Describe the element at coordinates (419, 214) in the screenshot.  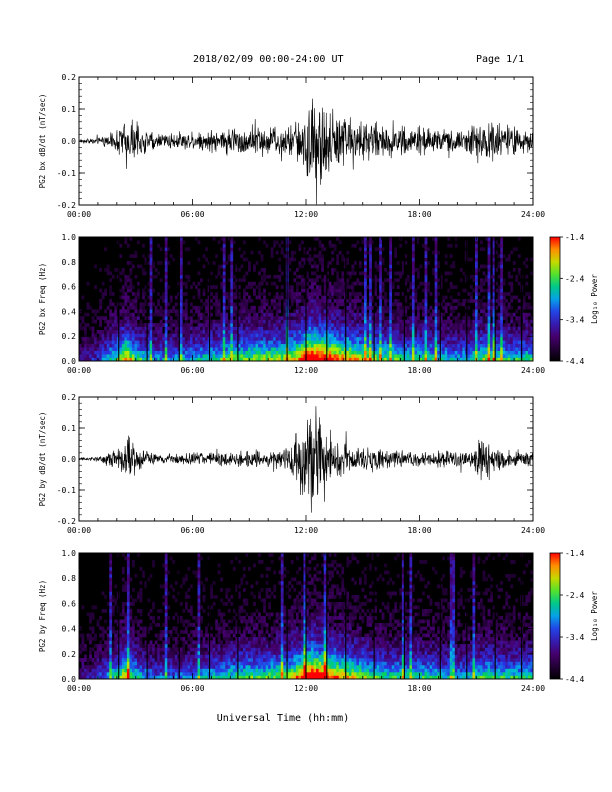
I see `x-tick-label-1: 18:00` at that location.